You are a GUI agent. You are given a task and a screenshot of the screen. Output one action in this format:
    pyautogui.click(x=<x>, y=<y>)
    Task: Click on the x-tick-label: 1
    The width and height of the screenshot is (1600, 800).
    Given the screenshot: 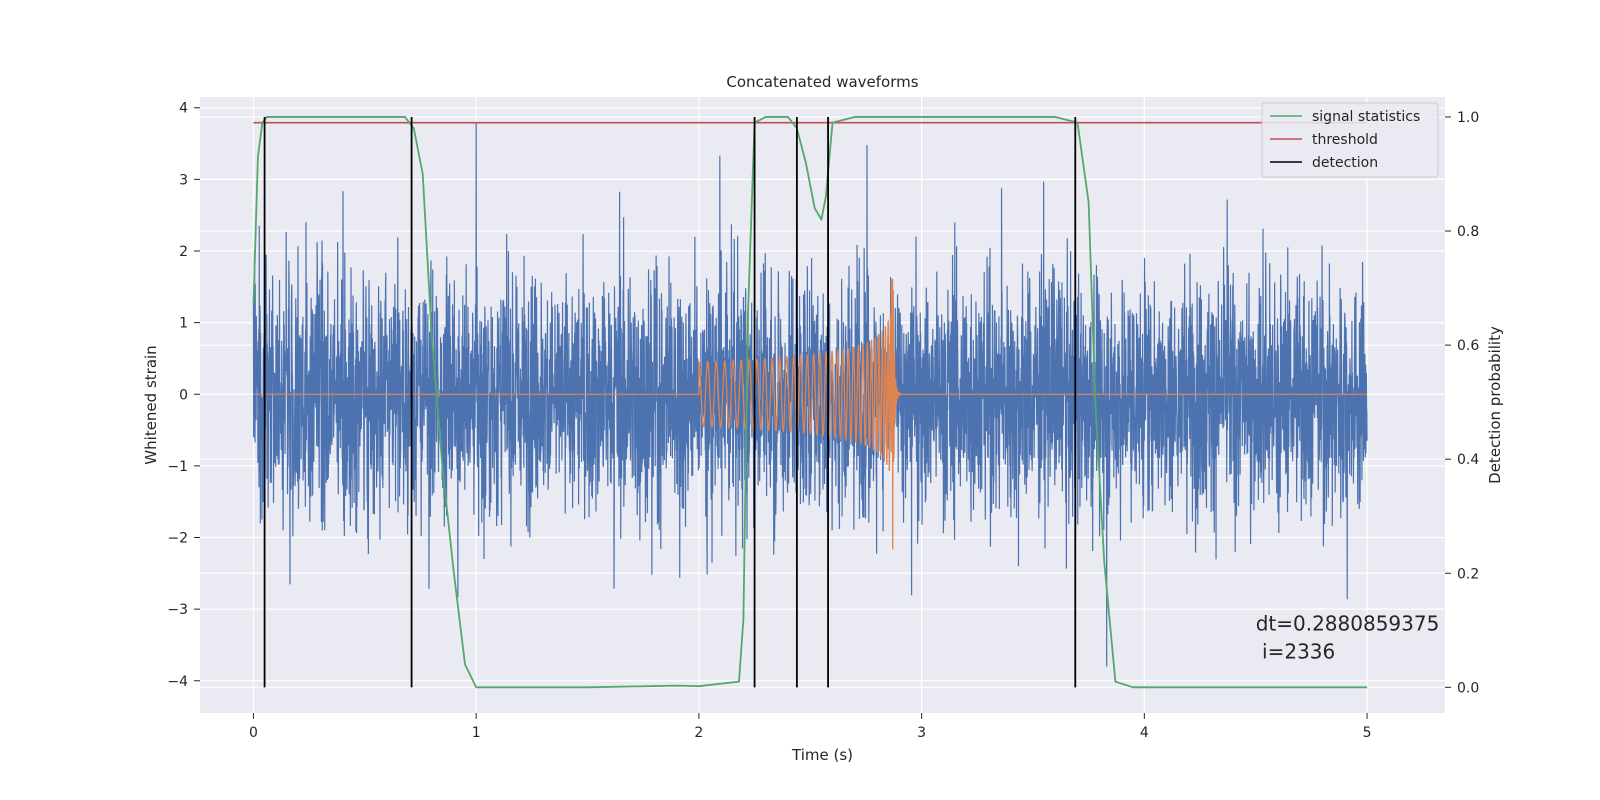 What is the action you would take?
    pyautogui.click(x=476, y=733)
    